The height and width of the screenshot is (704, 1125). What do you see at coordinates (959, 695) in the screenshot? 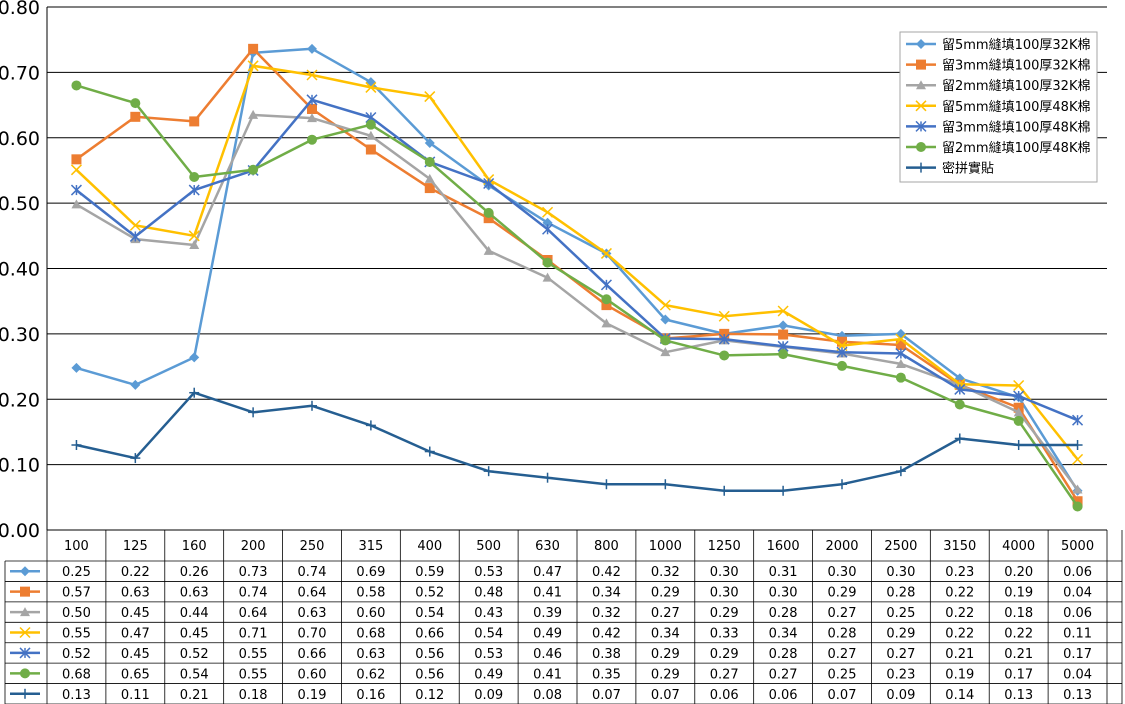
I see `table-cell: 0.14` at bounding box center [959, 695].